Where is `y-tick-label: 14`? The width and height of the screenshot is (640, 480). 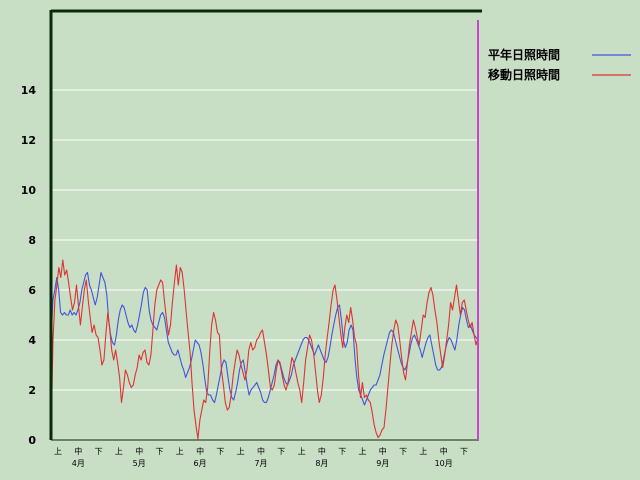 y-tick-label: 14 is located at coordinates (29, 90).